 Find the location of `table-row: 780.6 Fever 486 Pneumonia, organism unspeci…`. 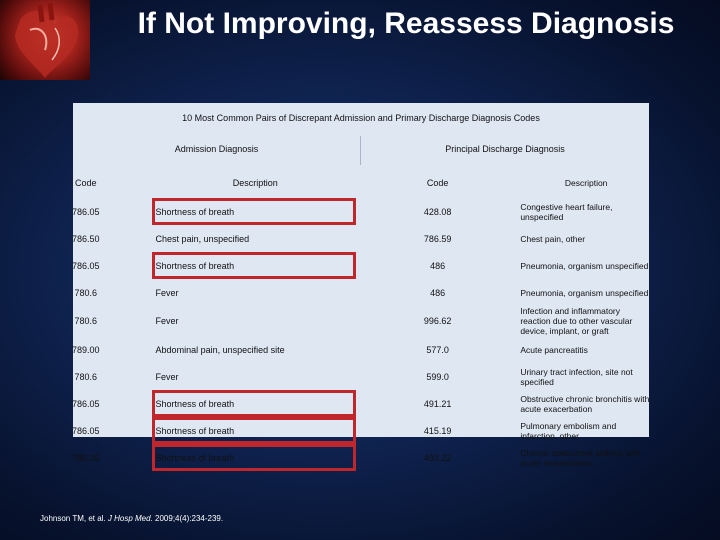

table-row: 780.6 Fever 486 Pneumonia, organism unspeci… is located at coordinates (335, 292).